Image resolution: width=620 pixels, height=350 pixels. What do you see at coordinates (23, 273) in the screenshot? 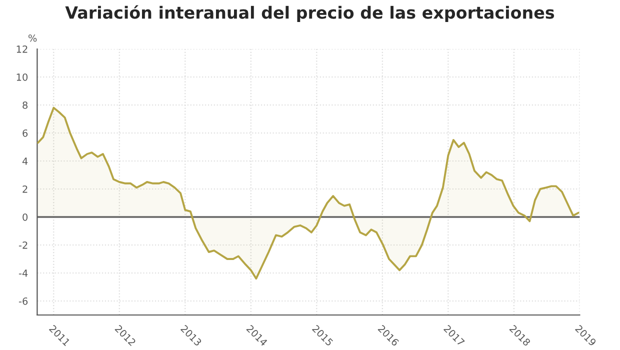
I see `y-tick-label: -4` at bounding box center [23, 273].